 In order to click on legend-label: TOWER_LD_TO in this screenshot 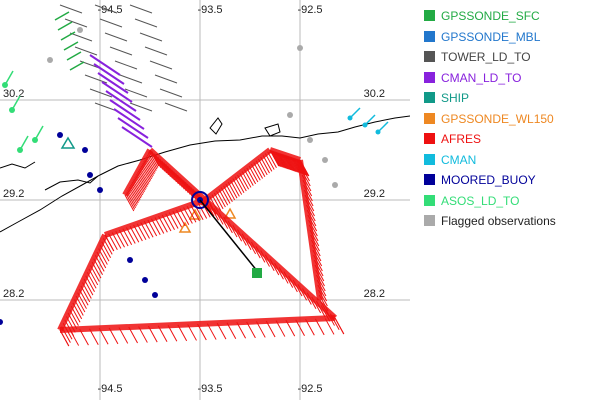, I will do `click(486, 57)`.